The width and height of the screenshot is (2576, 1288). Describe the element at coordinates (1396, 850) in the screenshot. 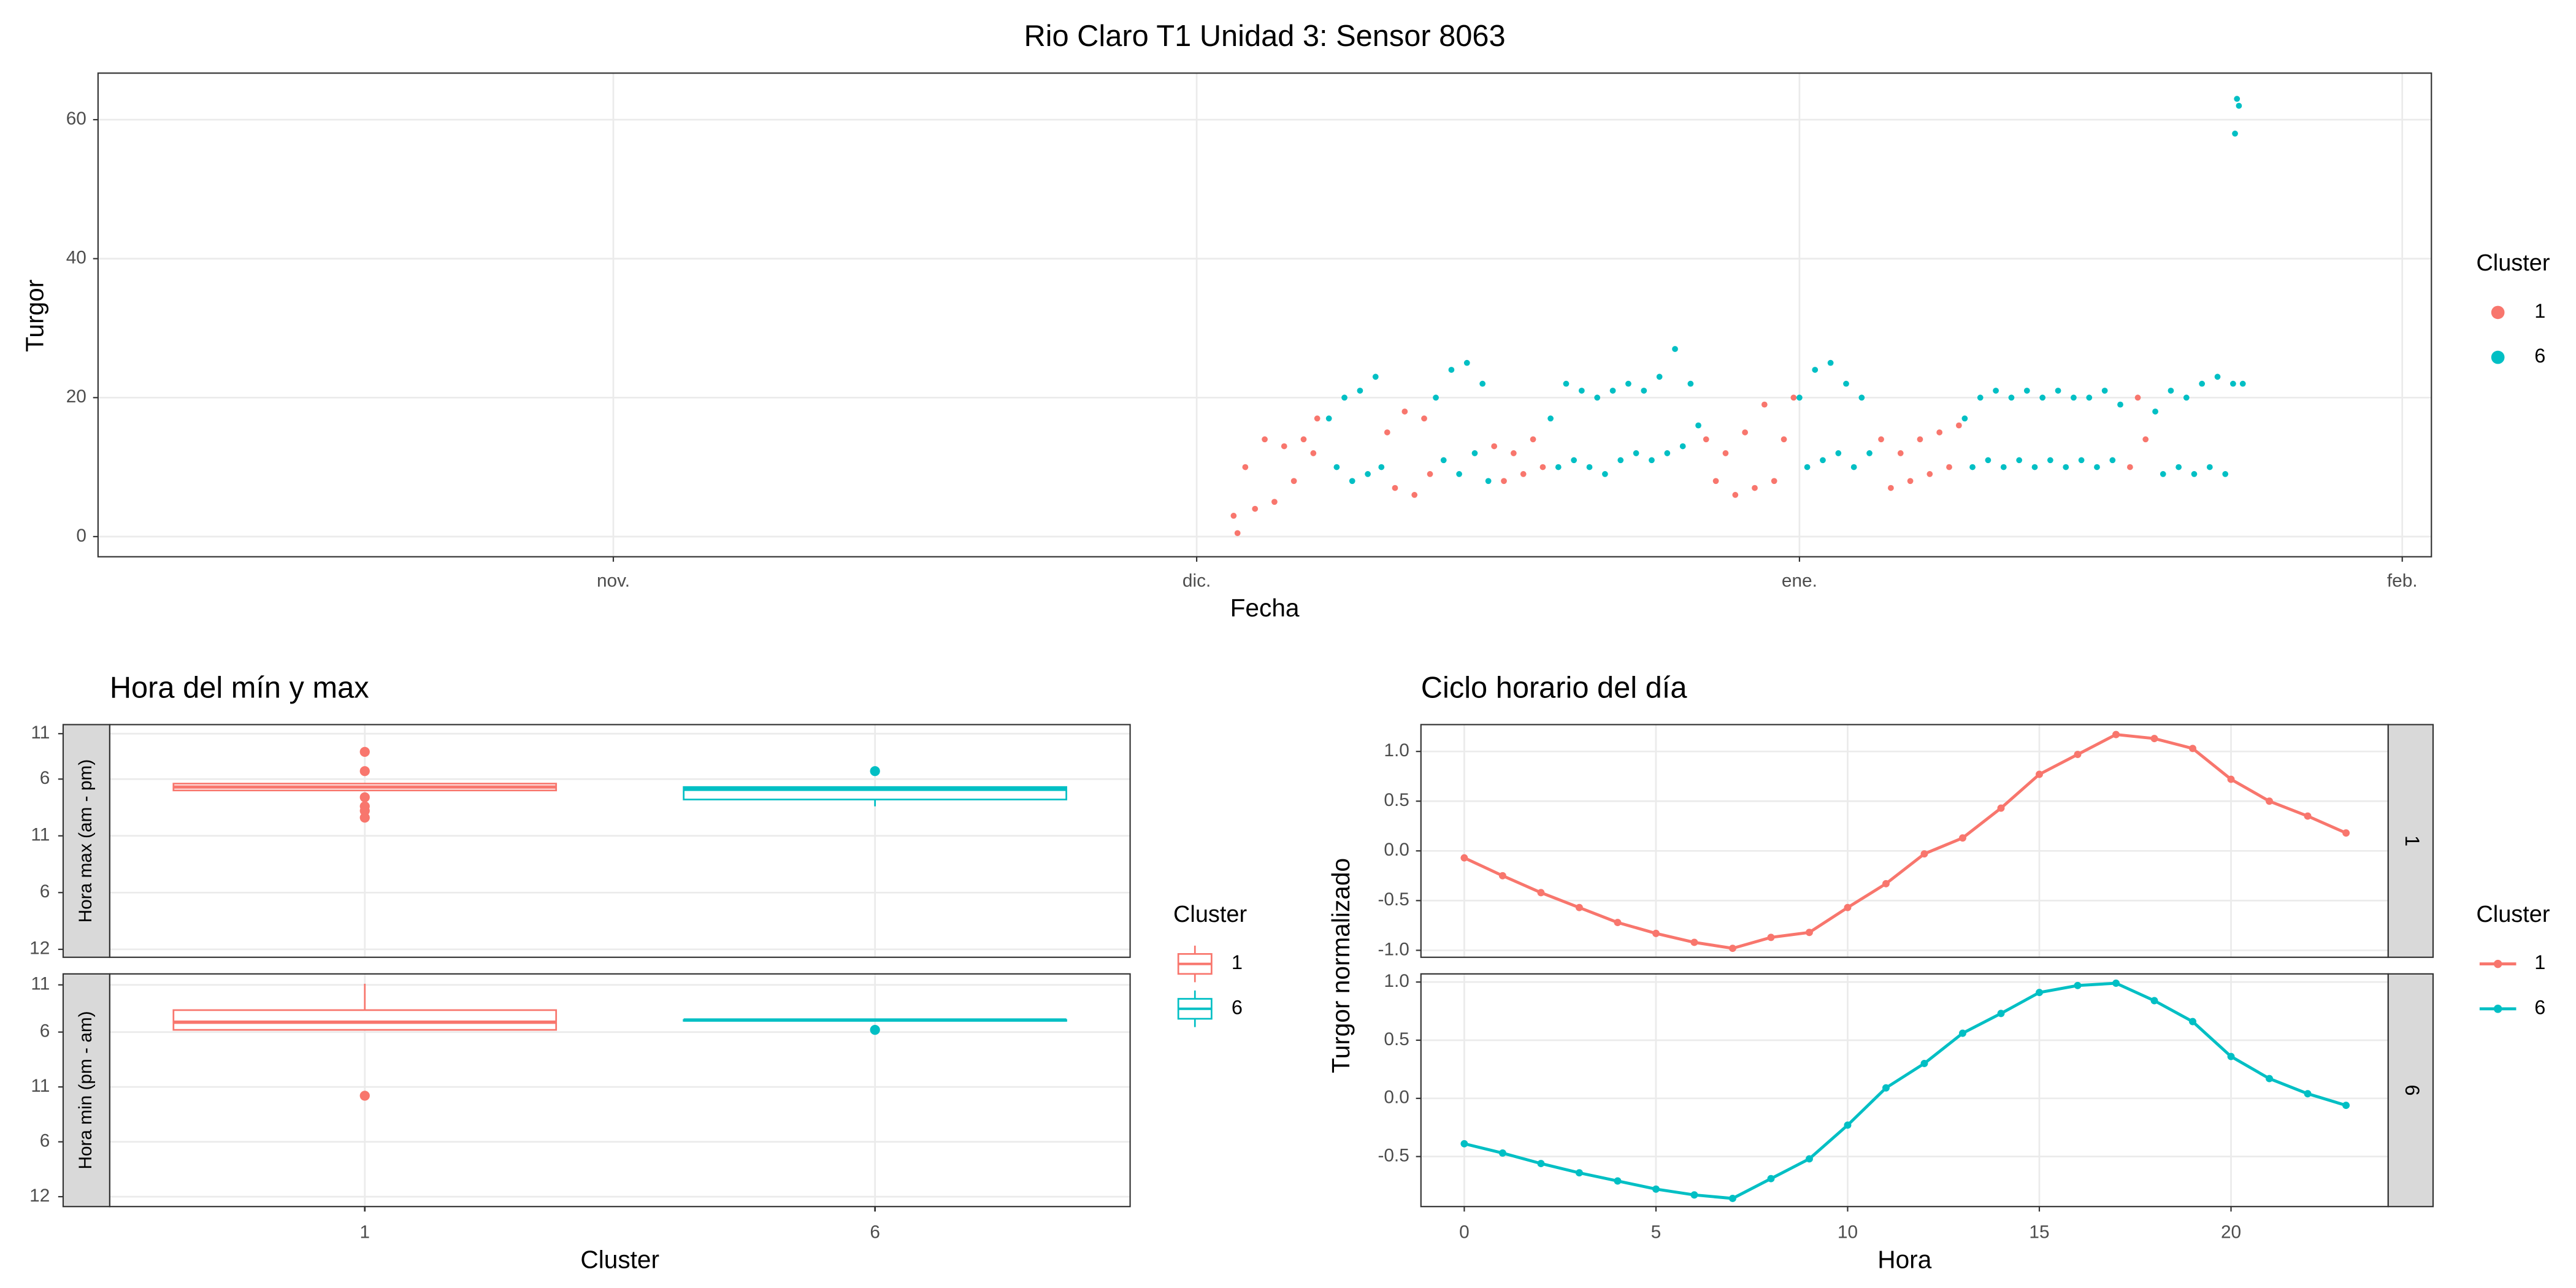

I see `y-tick-label: 0.0` at that location.